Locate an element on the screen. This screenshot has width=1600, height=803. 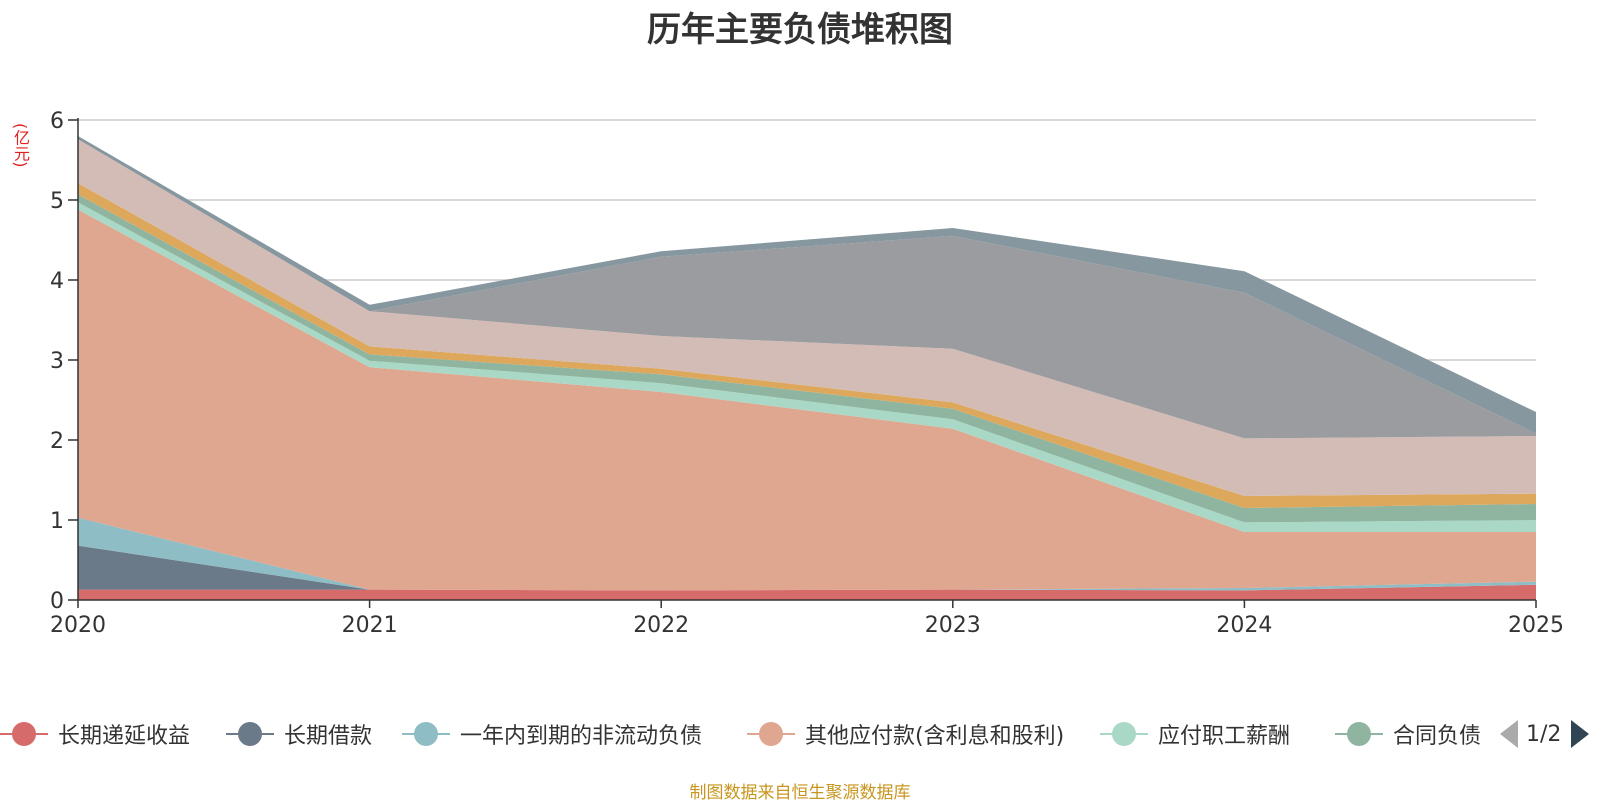
legend-next-page-icon is located at coordinates (1580, 734).